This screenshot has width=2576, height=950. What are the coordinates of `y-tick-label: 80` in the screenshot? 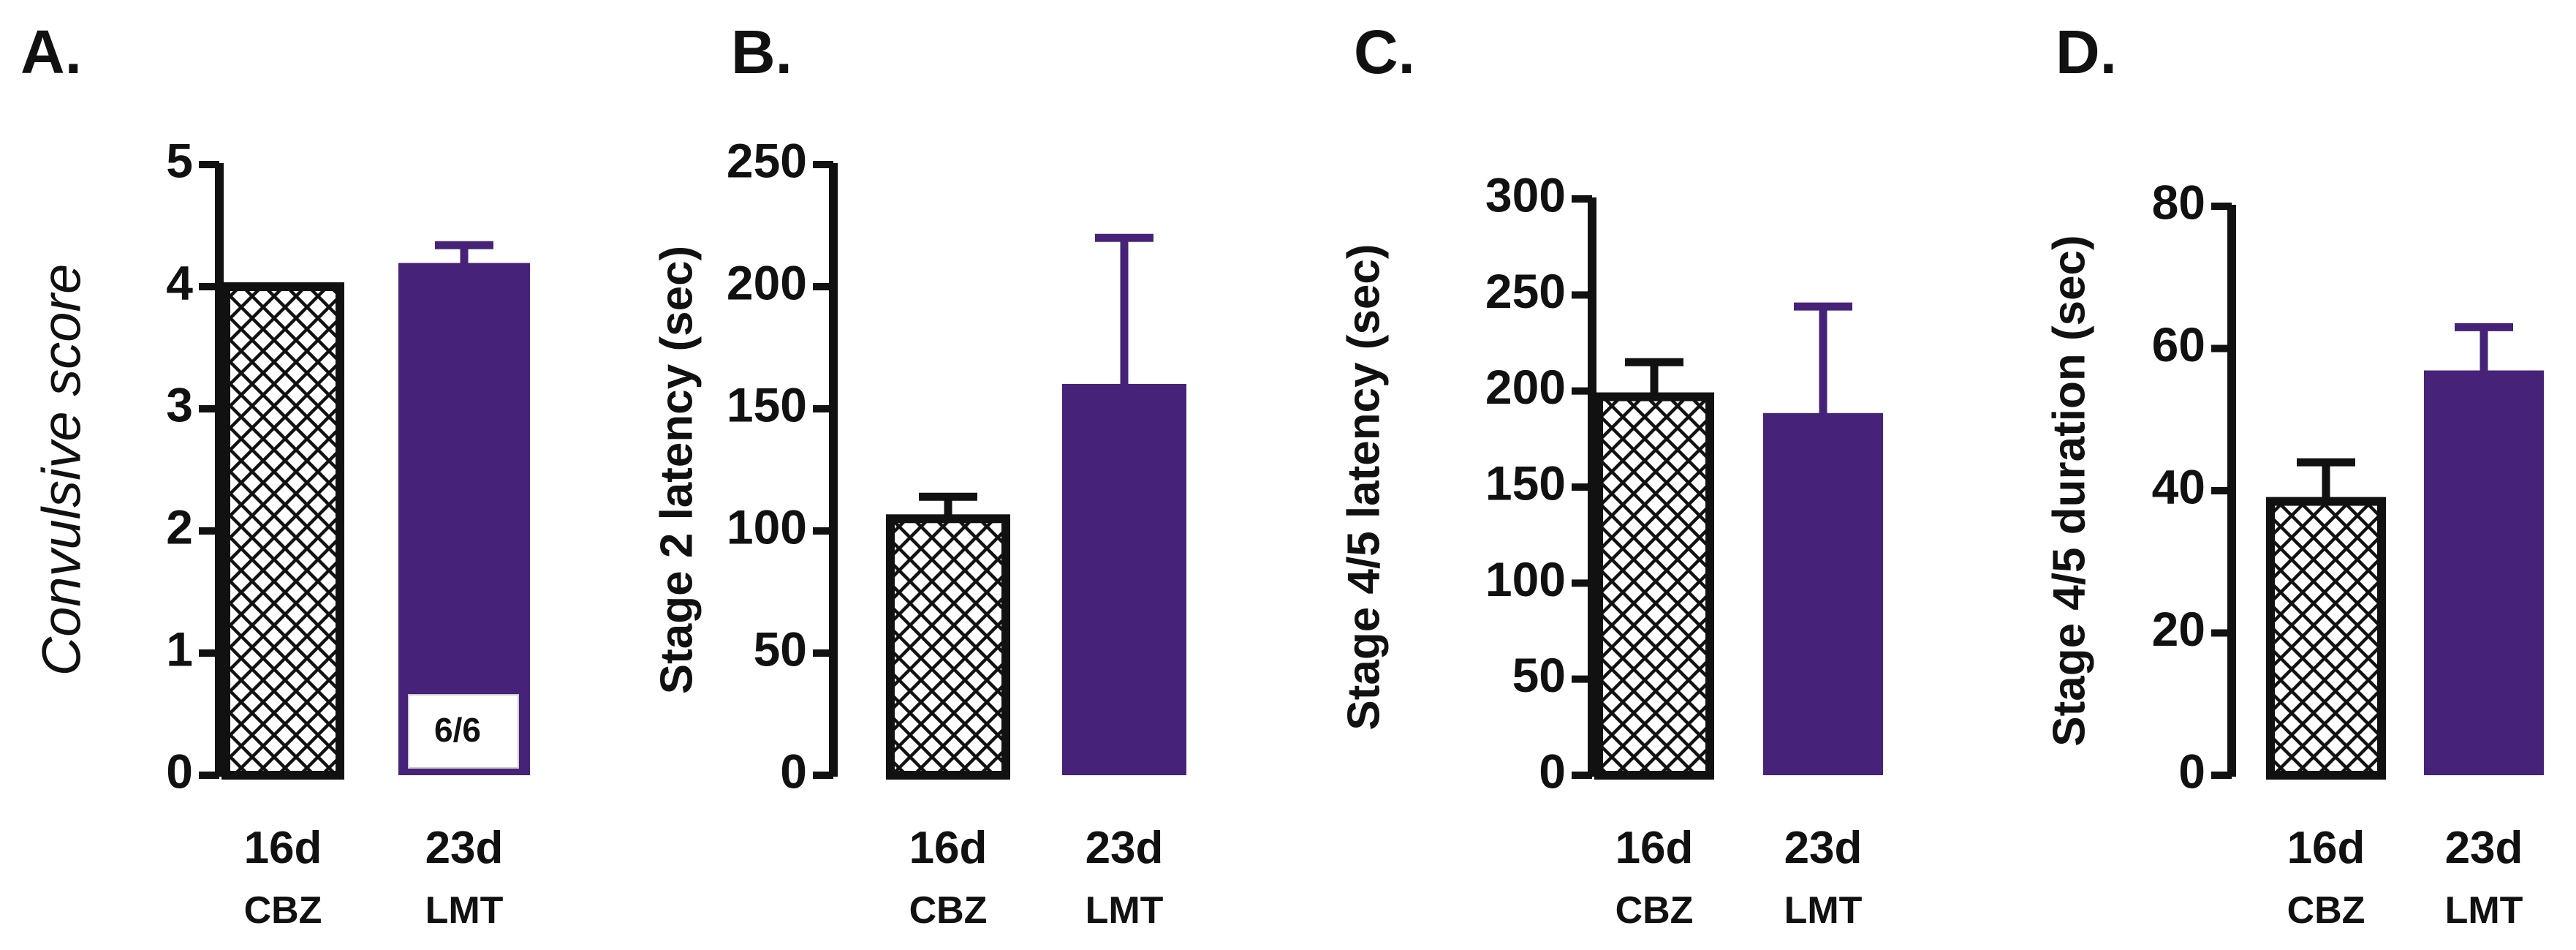 It's located at (2178, 202).